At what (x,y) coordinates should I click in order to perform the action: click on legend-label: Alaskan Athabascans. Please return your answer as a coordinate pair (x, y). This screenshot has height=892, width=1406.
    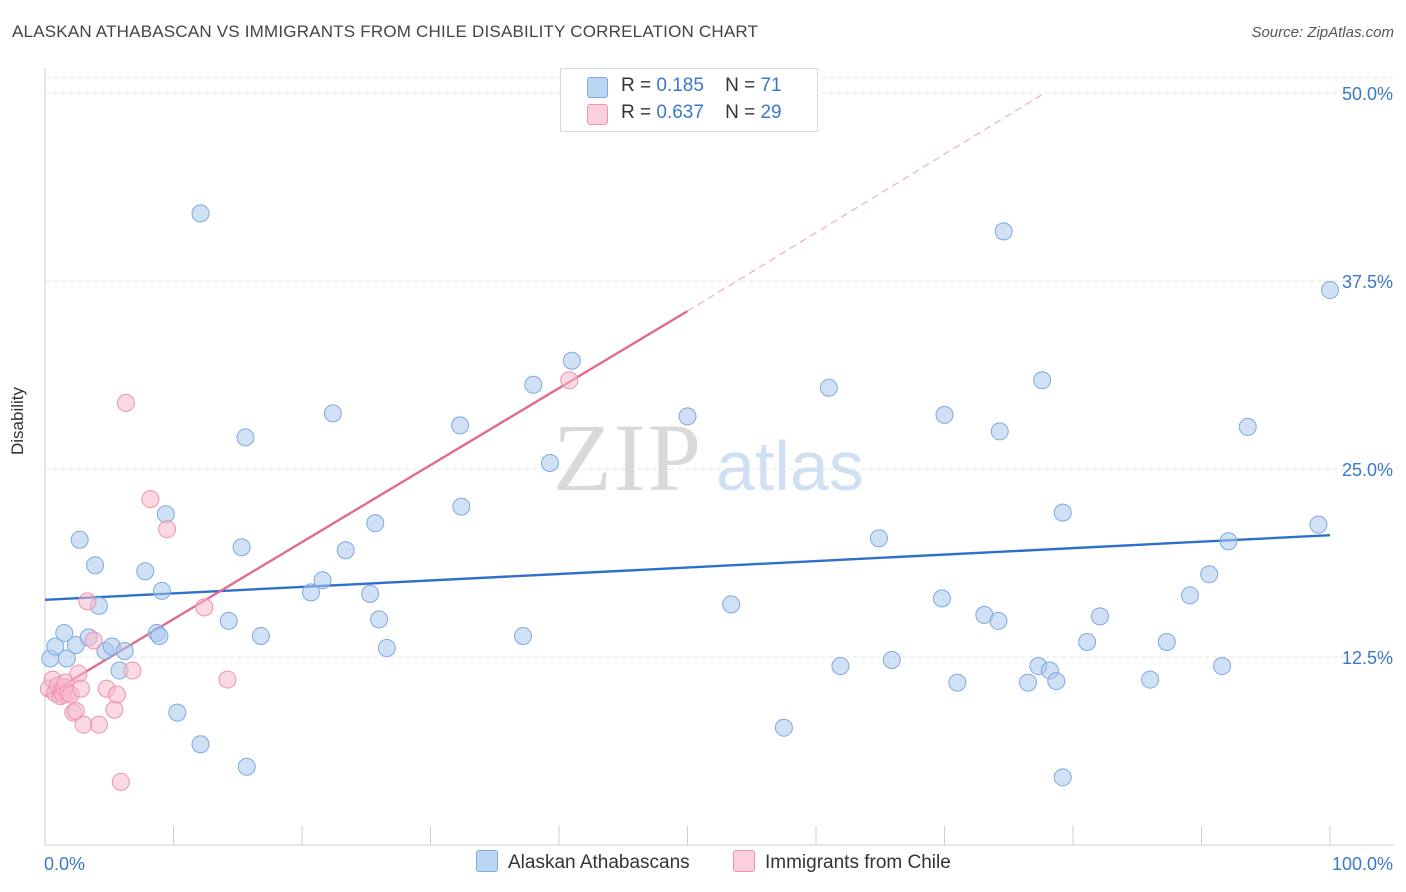
    Looking at the image, I should click on (599, 862).